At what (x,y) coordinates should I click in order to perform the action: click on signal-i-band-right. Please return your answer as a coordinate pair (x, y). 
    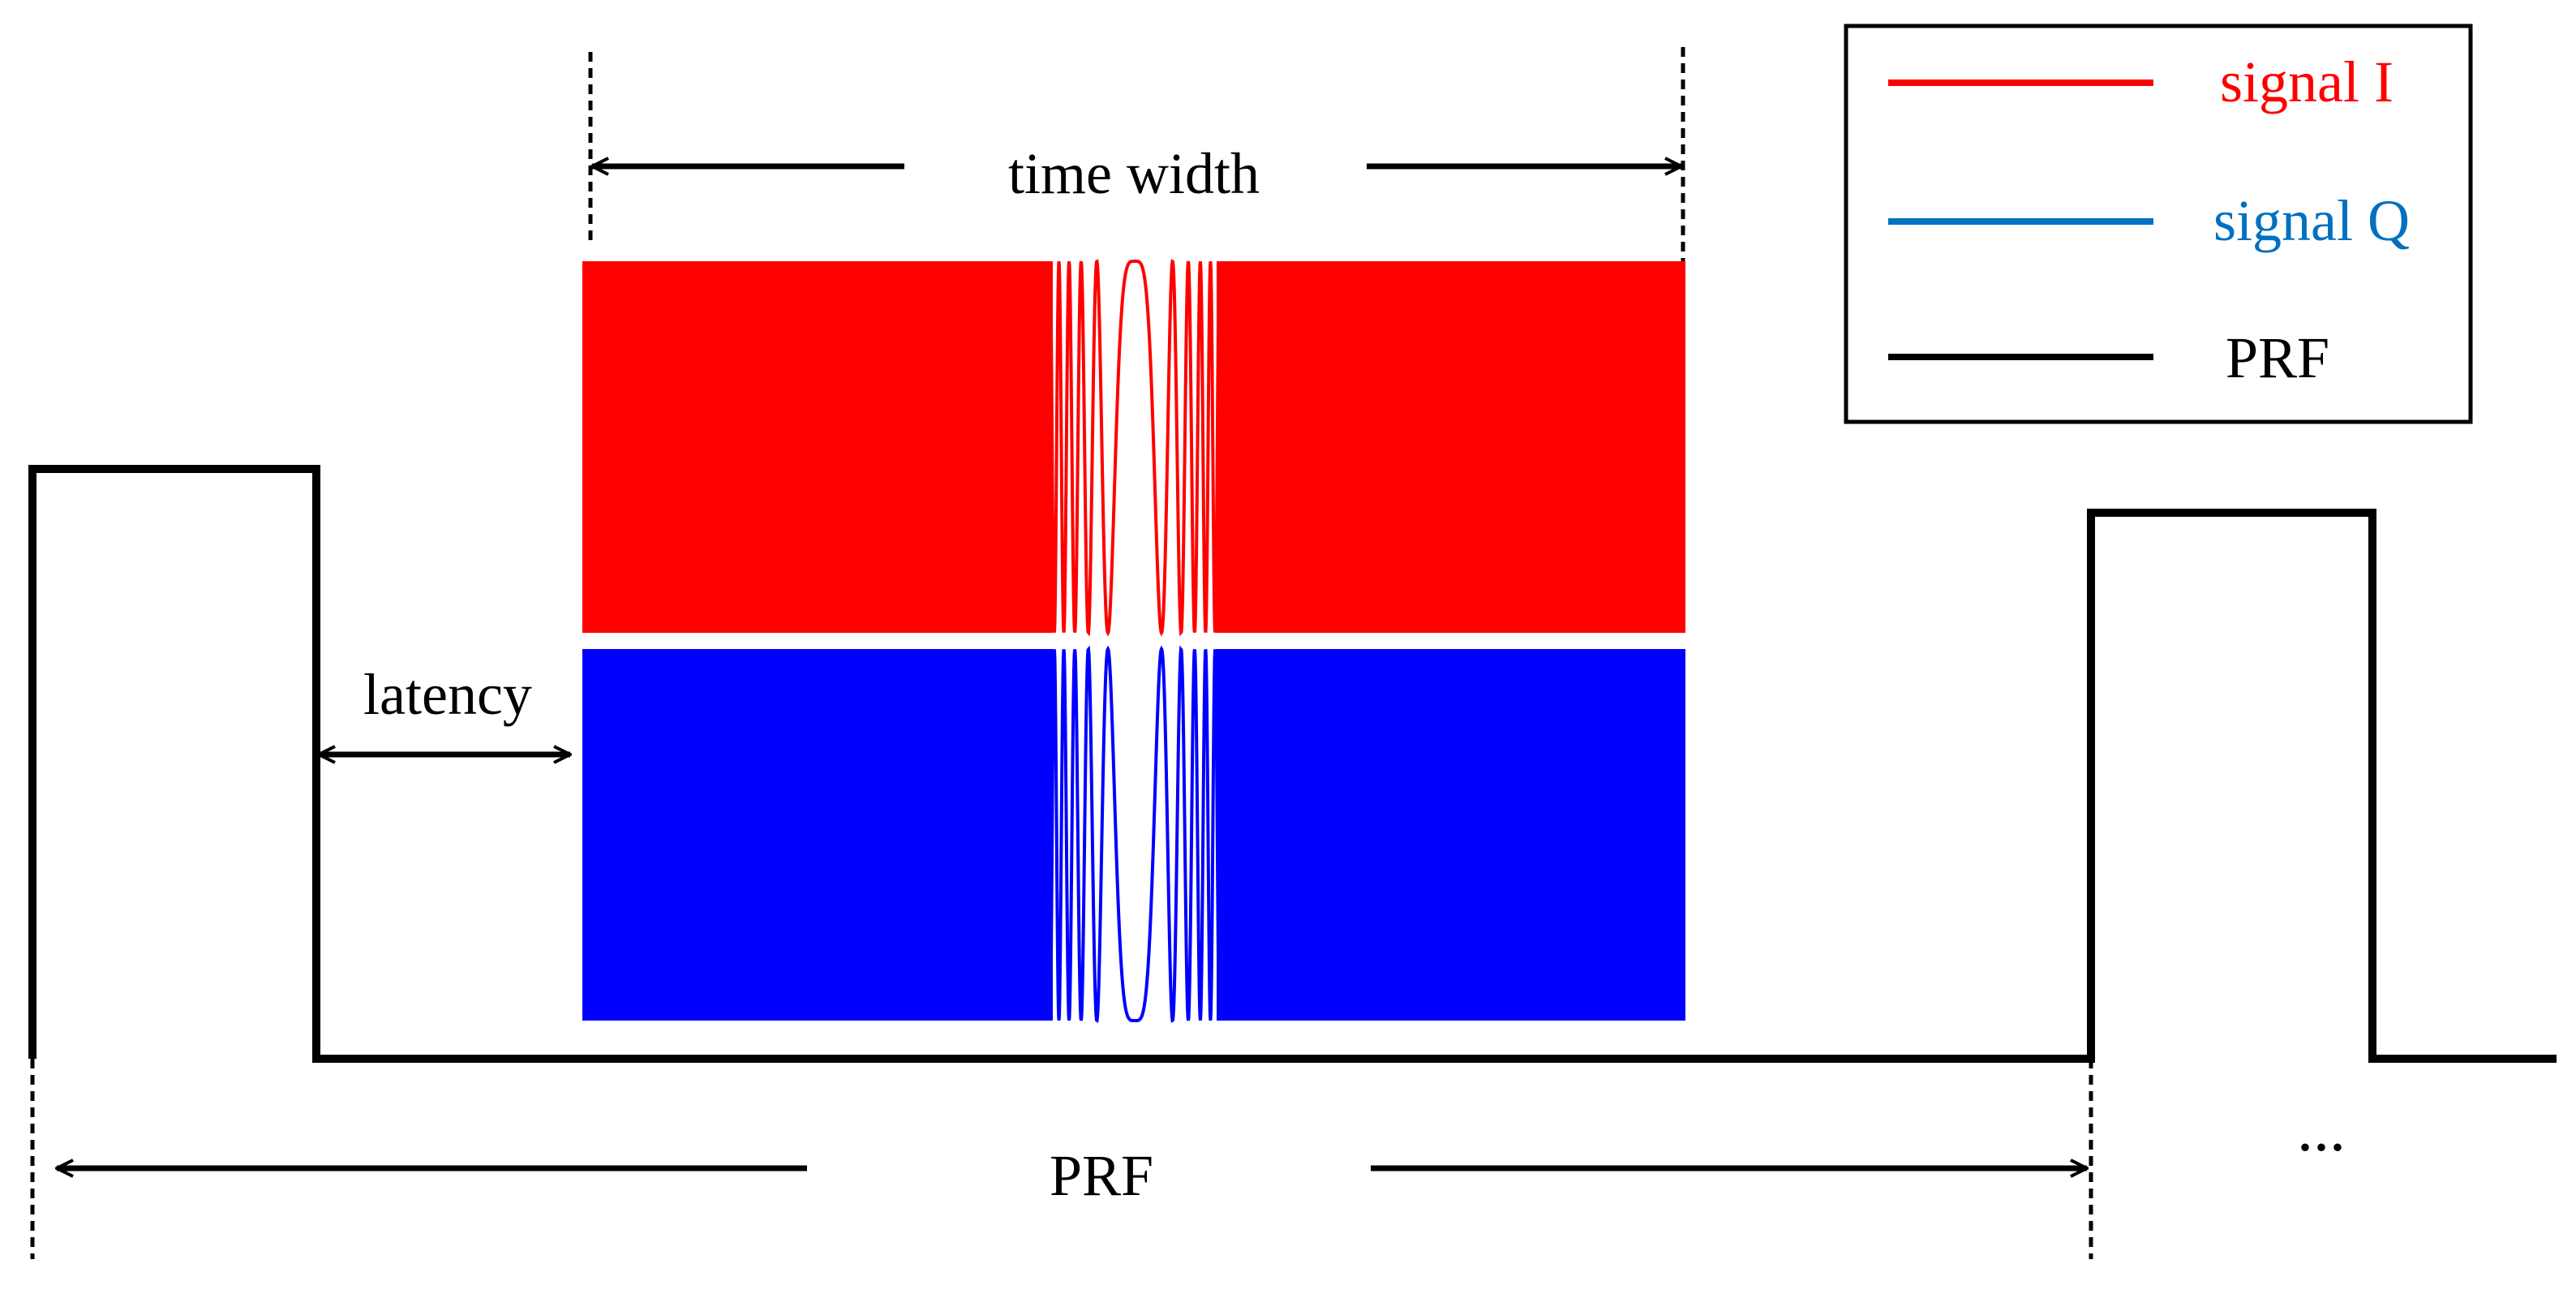
    Looking at the image, I should click on (1451, 447).